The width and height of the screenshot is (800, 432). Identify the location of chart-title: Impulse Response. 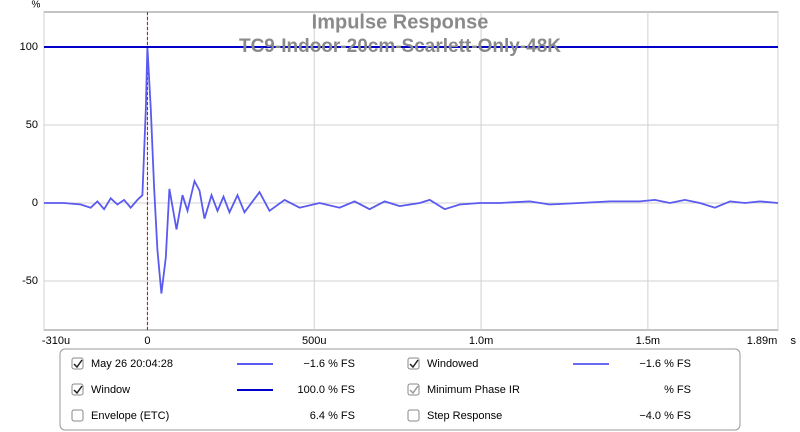
(400, 22).